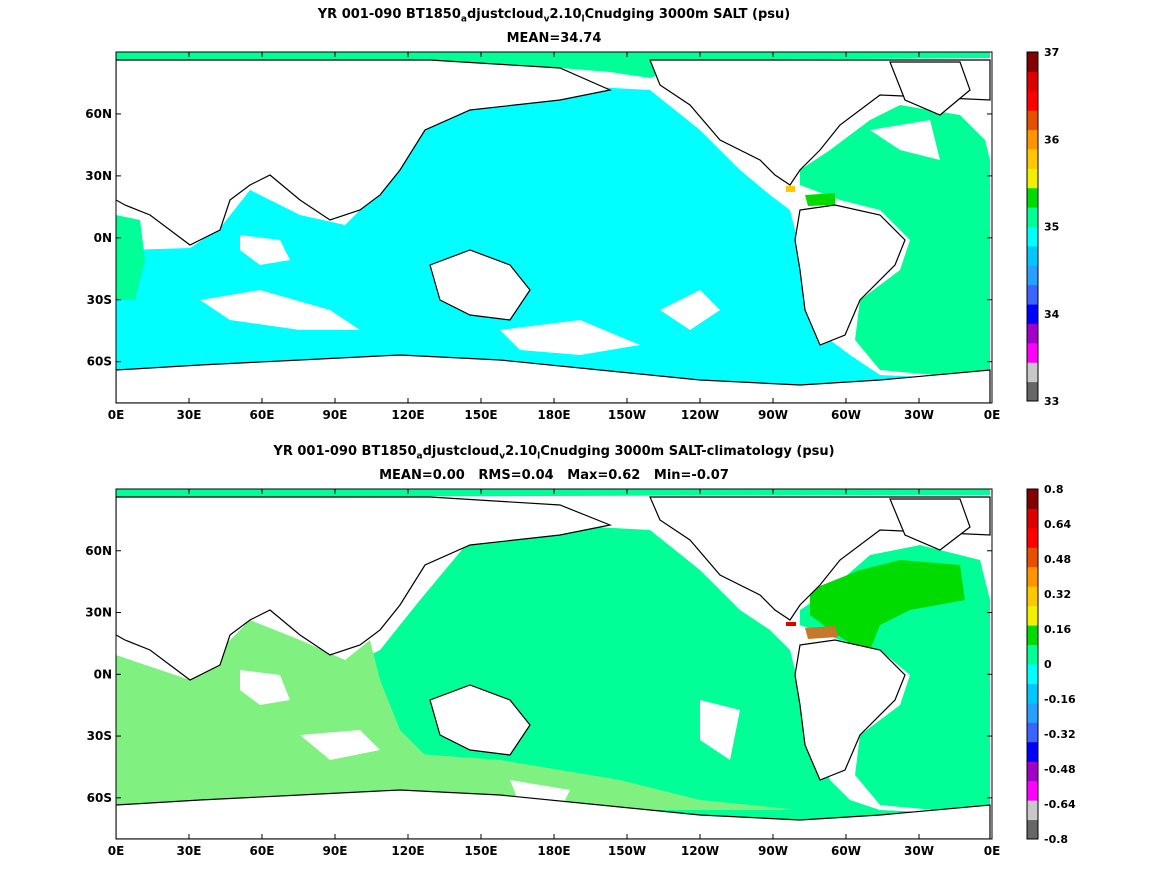 The height and width of the screenshot is (875, 1167). What do you see at coordinates (189, 415) in the screenshot?
I see `x-tick-label: 30E` at bounding box center [189, 415].